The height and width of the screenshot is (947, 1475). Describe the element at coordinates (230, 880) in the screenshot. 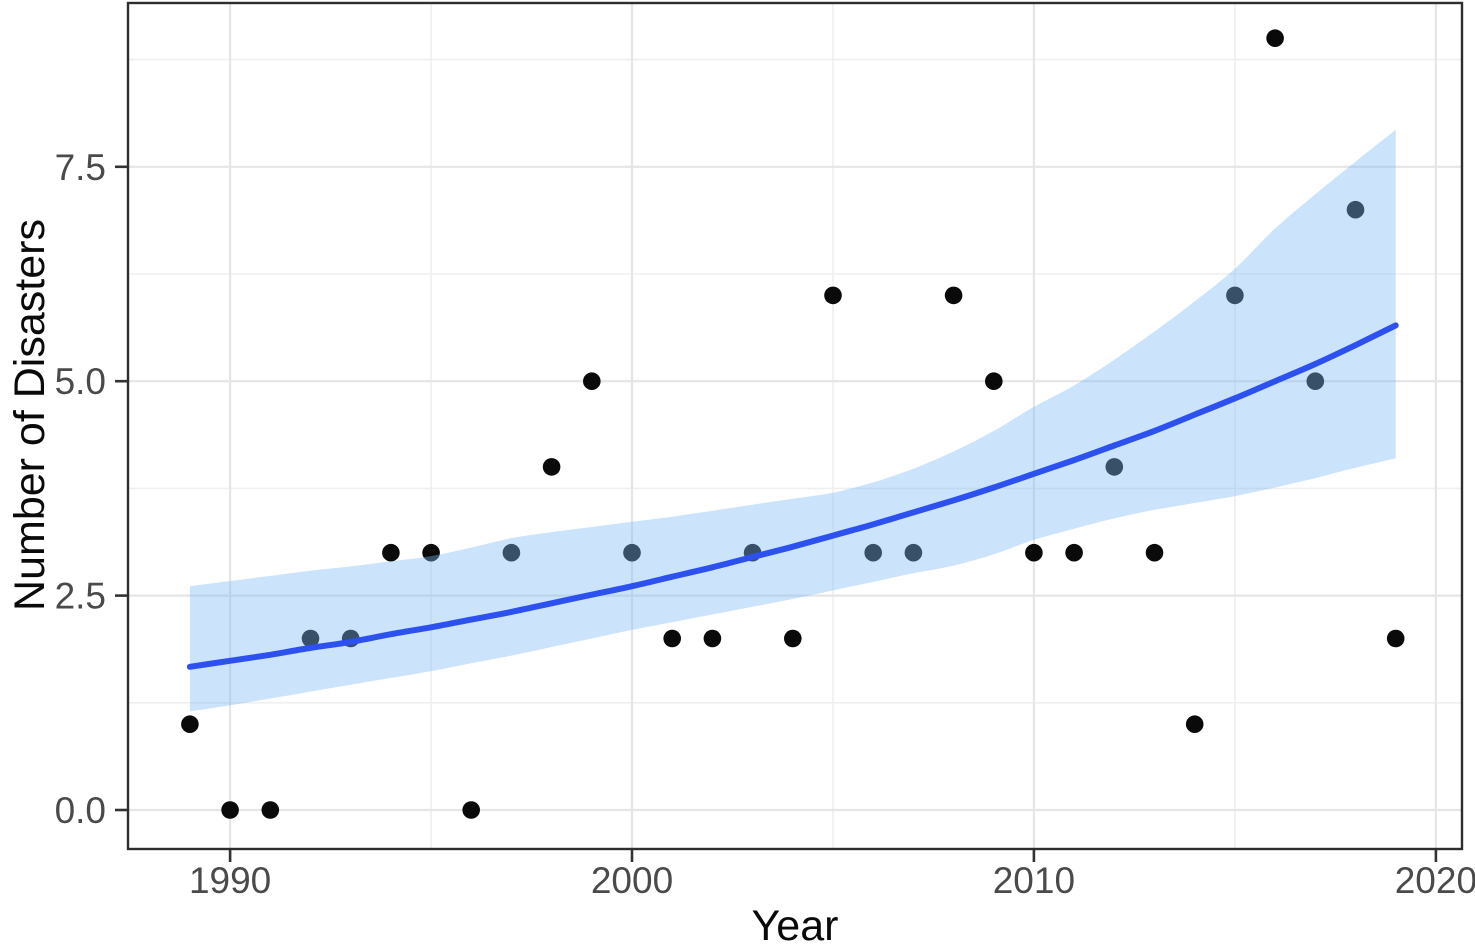

I see `x-tick-label: 1990` at that location.